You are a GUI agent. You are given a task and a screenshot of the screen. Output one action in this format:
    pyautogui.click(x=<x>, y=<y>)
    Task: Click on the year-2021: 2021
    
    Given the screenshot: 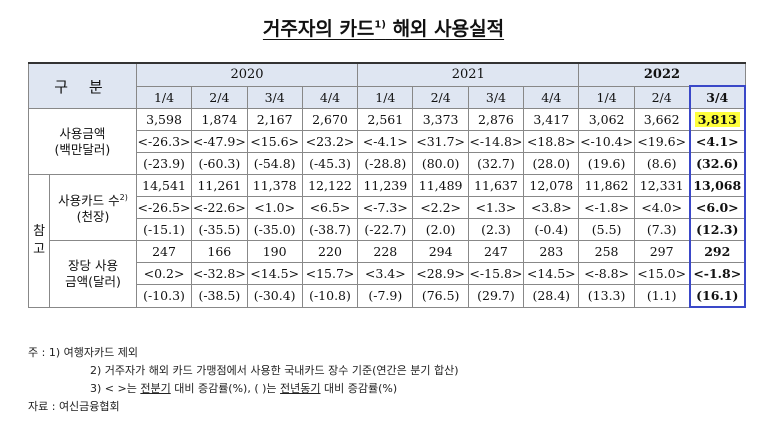 What is the action you would take?
    pyautogui.click(x=468, y=74)
    